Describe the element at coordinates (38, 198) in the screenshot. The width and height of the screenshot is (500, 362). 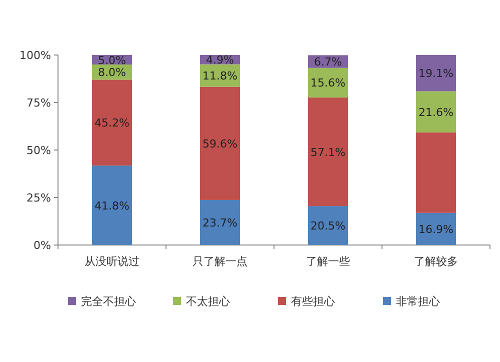
I see `y-tick-label: 25%` at that location.